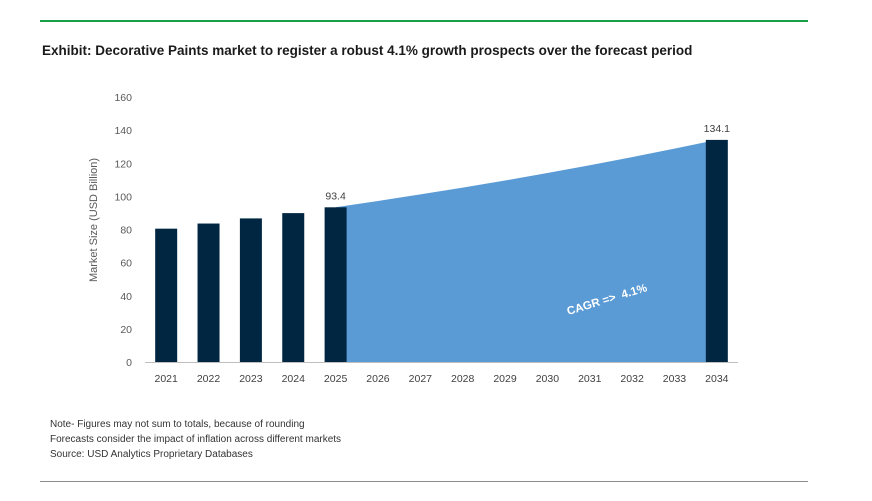 This screenshot has width=872, height=501. I want to click on bar-2021, so click(166, 295).